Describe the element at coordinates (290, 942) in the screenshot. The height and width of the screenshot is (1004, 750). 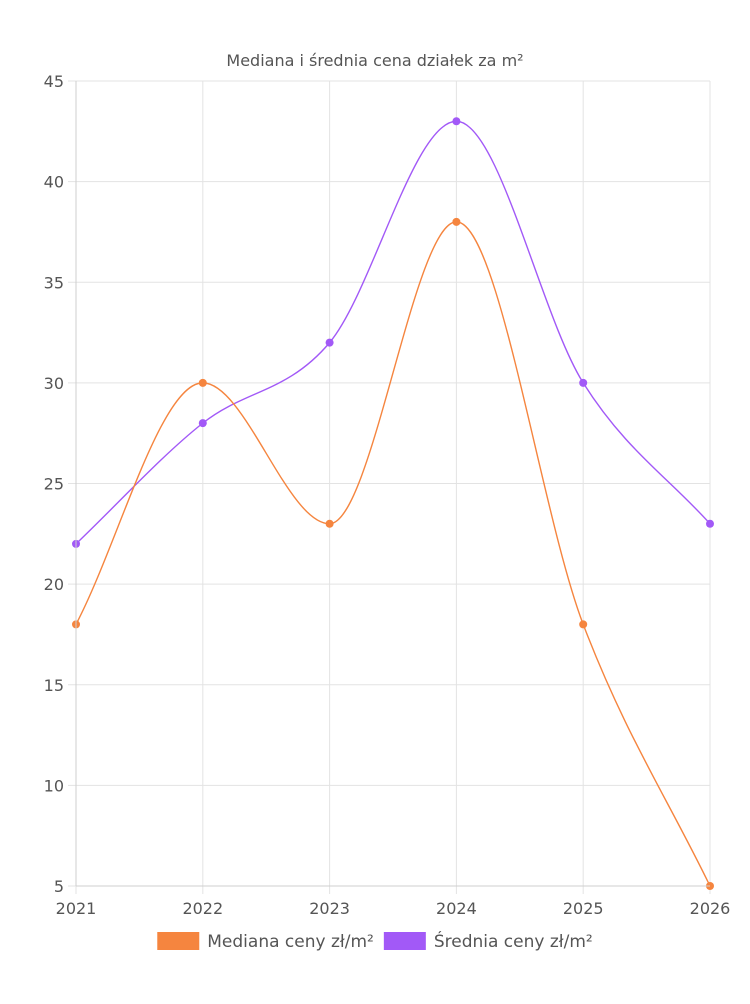
I see `legend-label: Mediana ceny zł/m²` at that location.